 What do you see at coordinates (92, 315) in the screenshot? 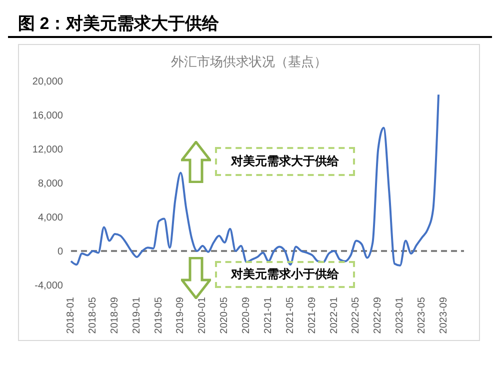
I see `x-tick-label: 2018-05` at bounding box center [92, 315].